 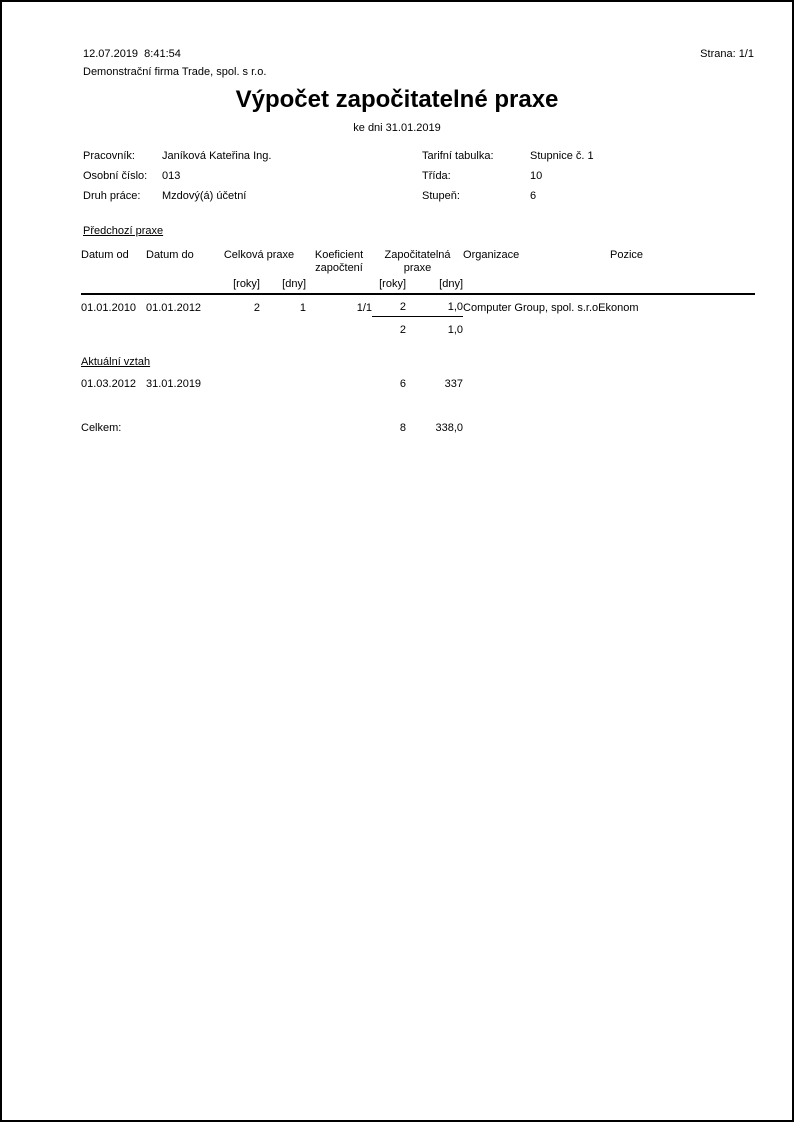 I want to click on value-druh-prace: Mzdový(á) účetní, so click(x=204, y=196).